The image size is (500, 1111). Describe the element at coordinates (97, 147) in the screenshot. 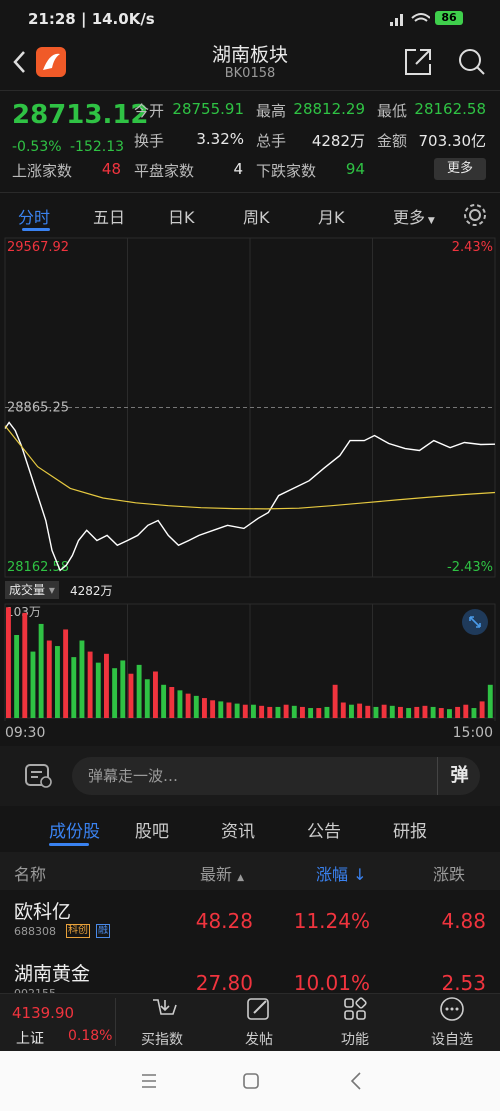

I see `change: -152.13` at that location.